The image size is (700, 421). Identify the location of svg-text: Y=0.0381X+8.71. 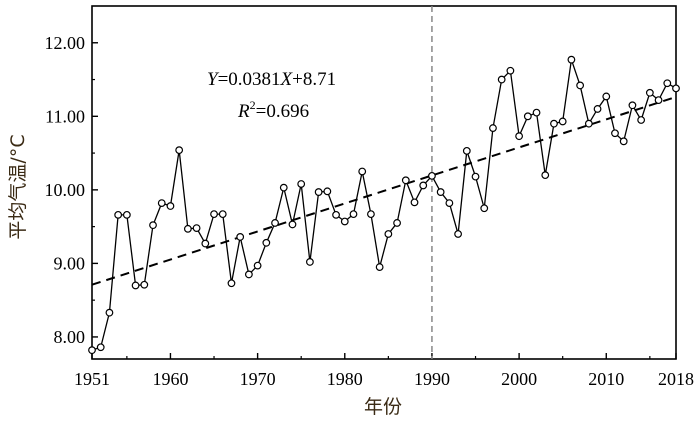
(271, 79).